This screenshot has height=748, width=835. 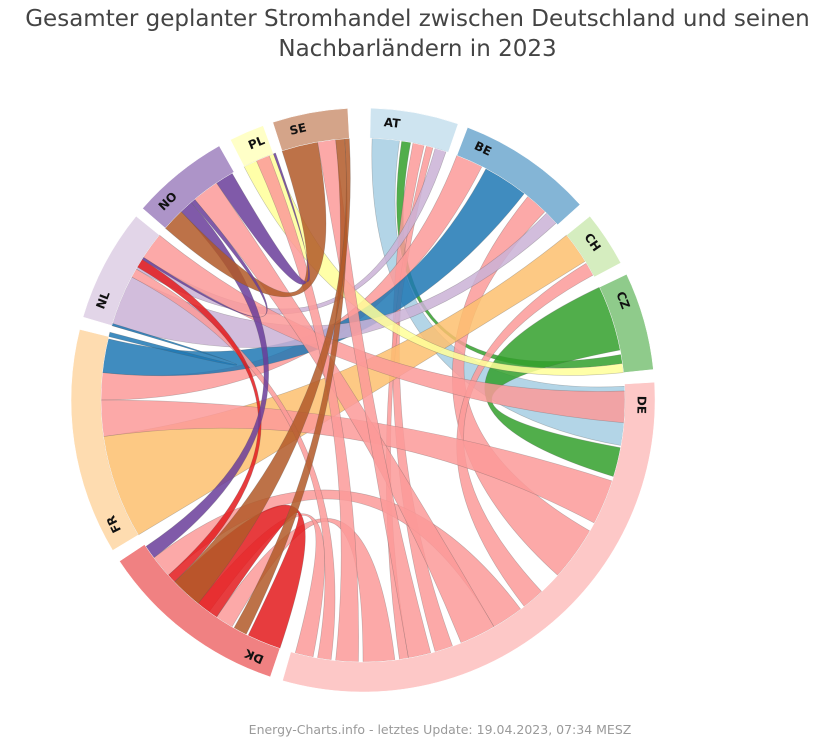 What do you see at coordinates (311, 130) in the screenshot?
I see `arc-se` at bounding box center [311, 130].